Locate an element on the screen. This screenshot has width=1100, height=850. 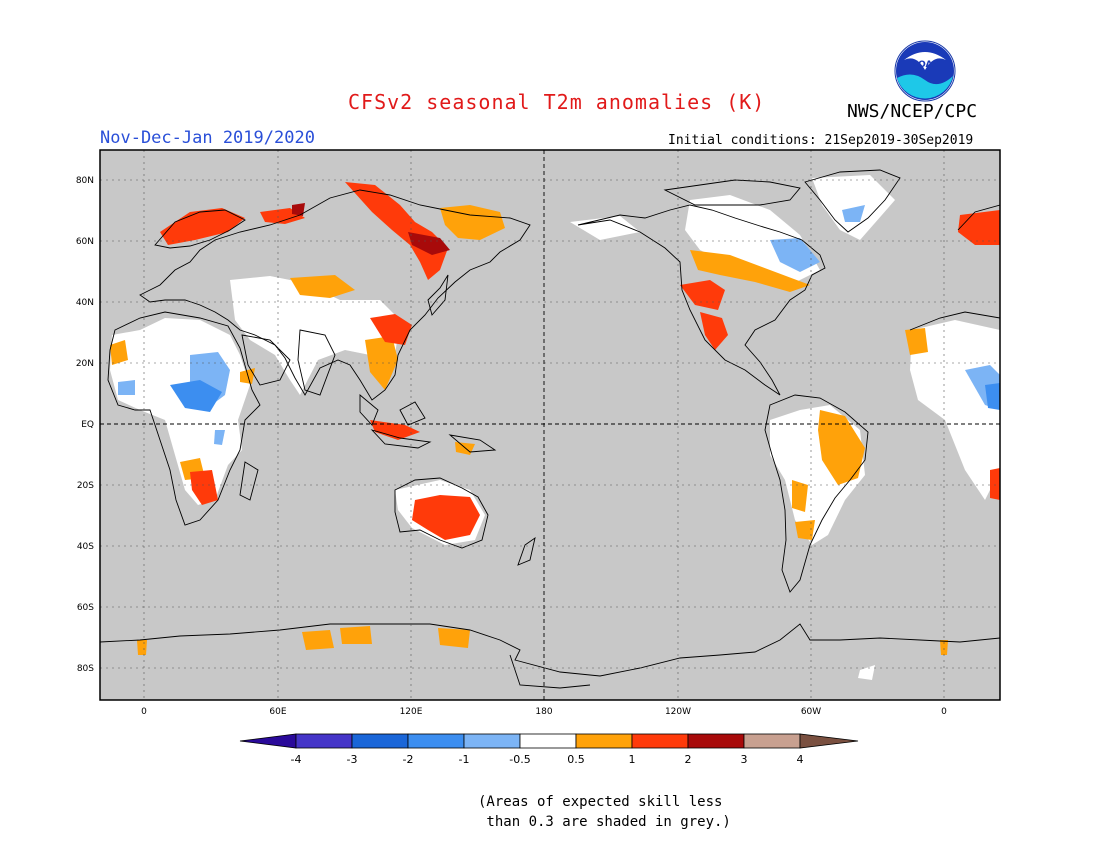
colorbar-right-arrow is located at coordinates (829, 741).